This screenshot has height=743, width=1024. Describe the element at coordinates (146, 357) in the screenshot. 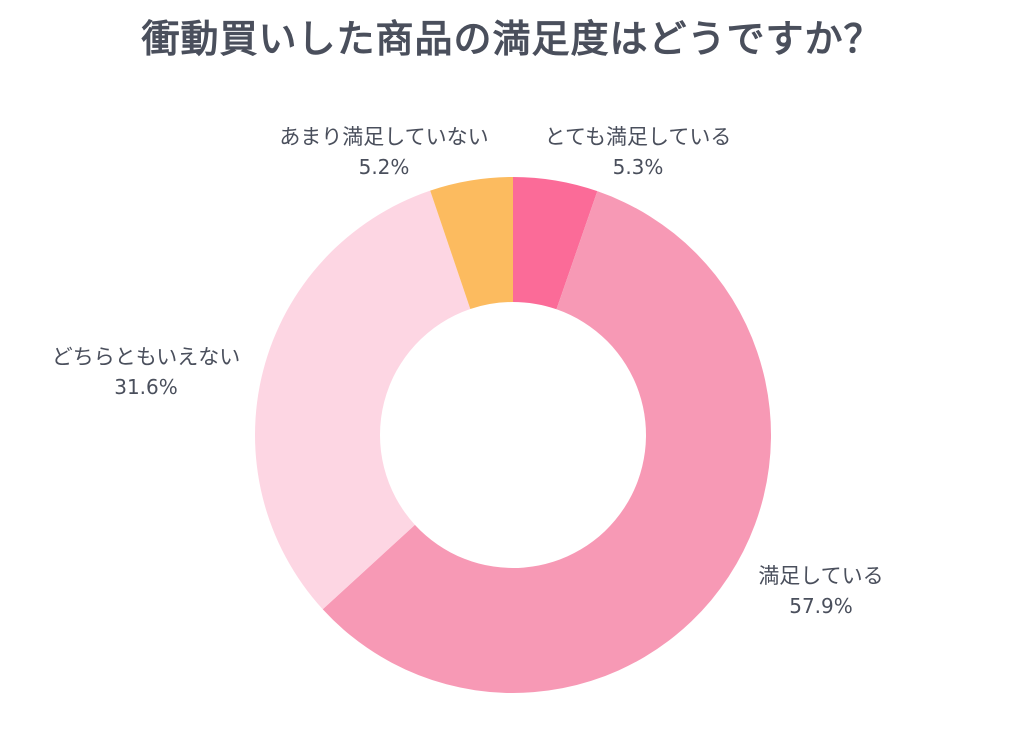

I see `label-neutral-name: どちらともいえない` at that location.